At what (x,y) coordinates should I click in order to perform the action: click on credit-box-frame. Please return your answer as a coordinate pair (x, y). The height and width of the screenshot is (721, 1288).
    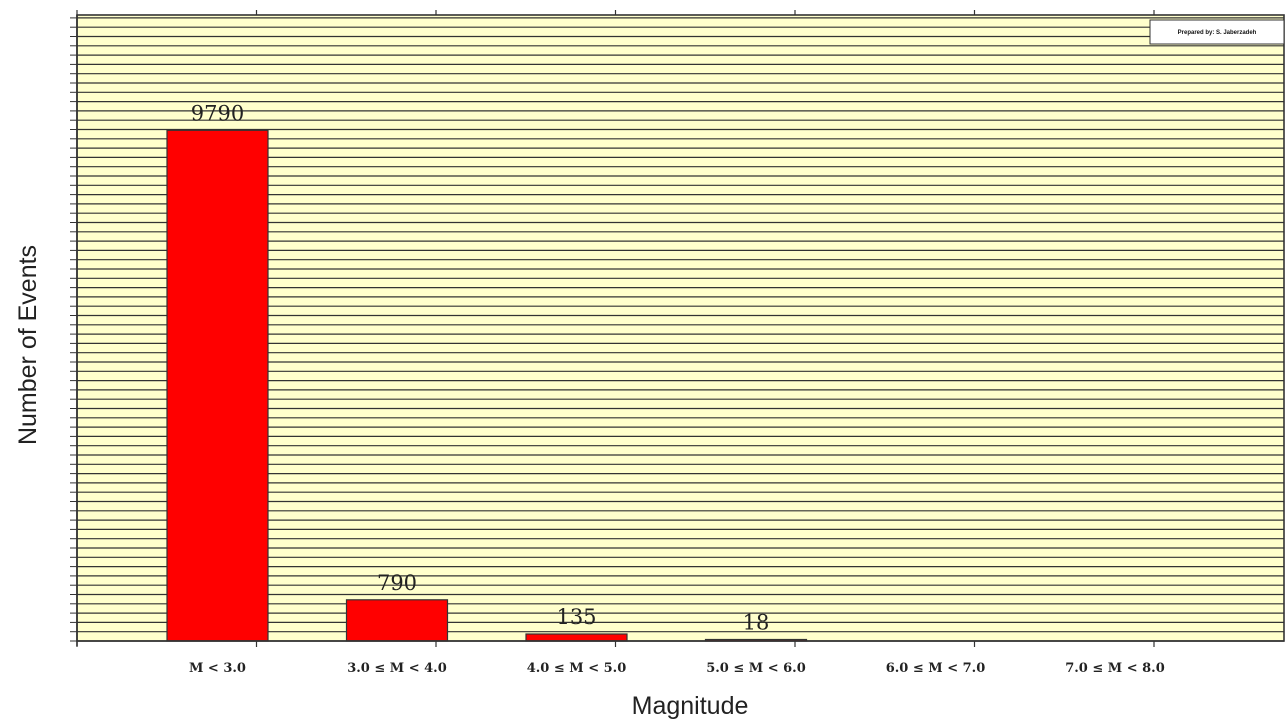
    Looking at the image, I should click on (1217, 32).